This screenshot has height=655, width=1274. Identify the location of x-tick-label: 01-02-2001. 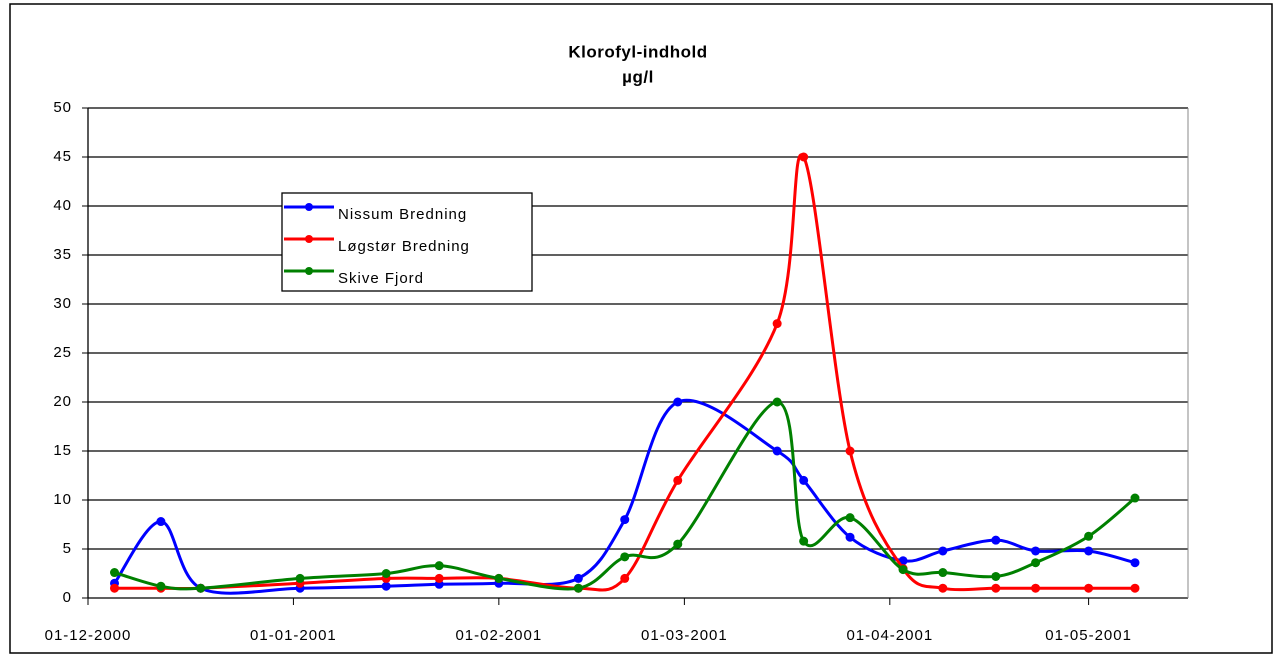
(498, 635).